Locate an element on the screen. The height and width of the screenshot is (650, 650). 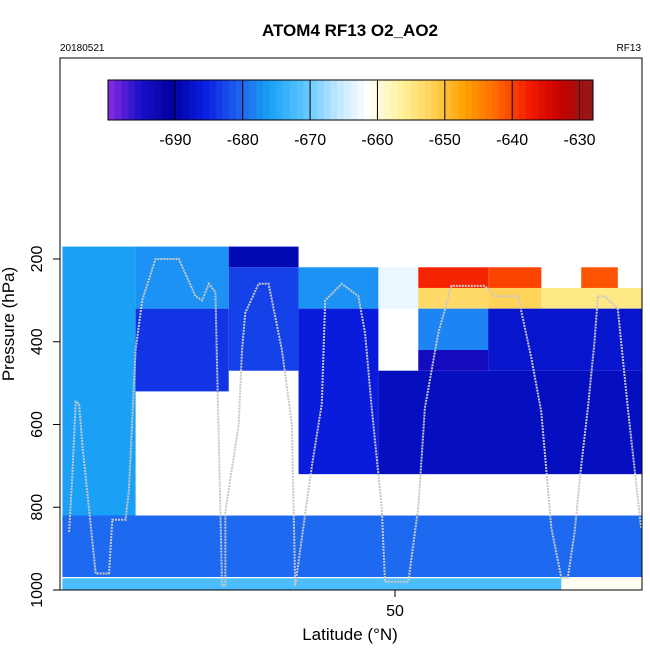
x-axis-label: Latitude (°N) is located at coordinates (350, 634).